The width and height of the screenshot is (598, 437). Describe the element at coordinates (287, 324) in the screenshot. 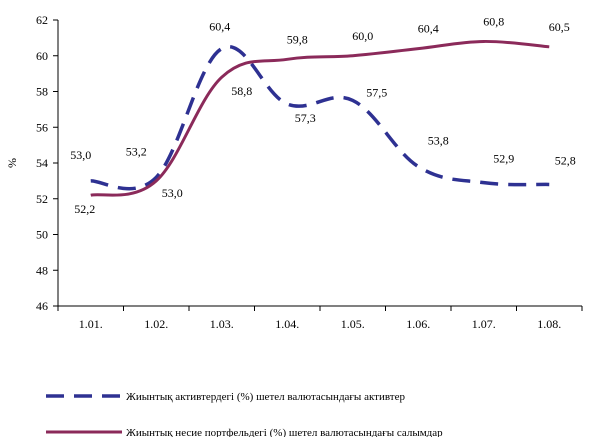

I see `x-tick-label: 1.04.` at that location.